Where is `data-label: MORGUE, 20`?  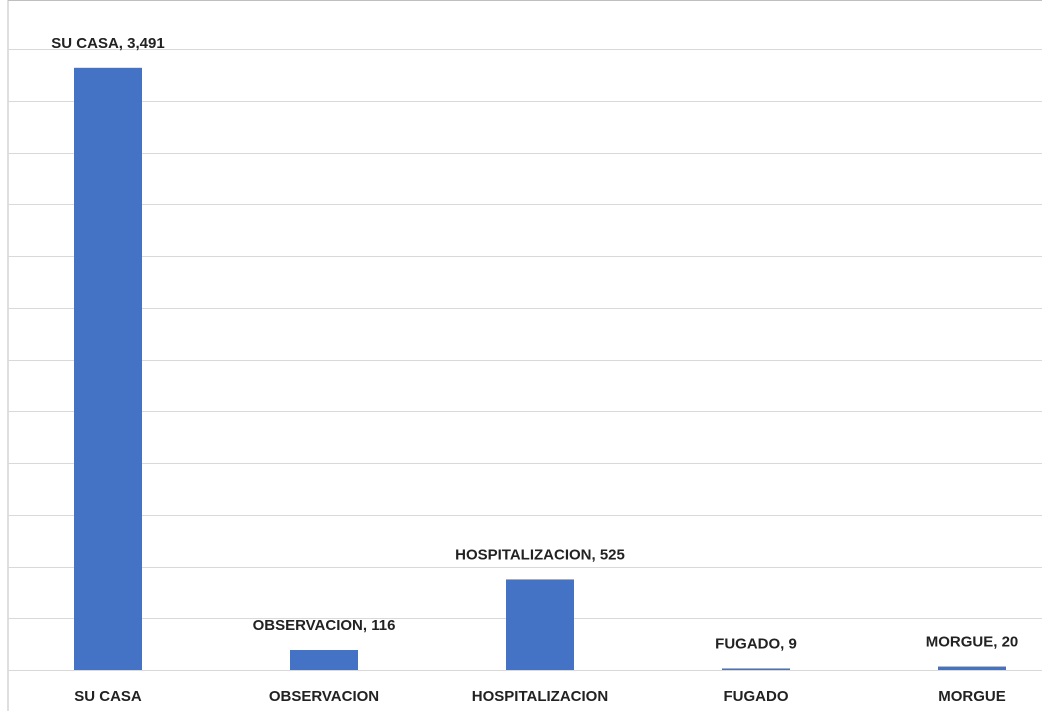 data-label: MORGUE, 20 is located at coordinates (972, 642).